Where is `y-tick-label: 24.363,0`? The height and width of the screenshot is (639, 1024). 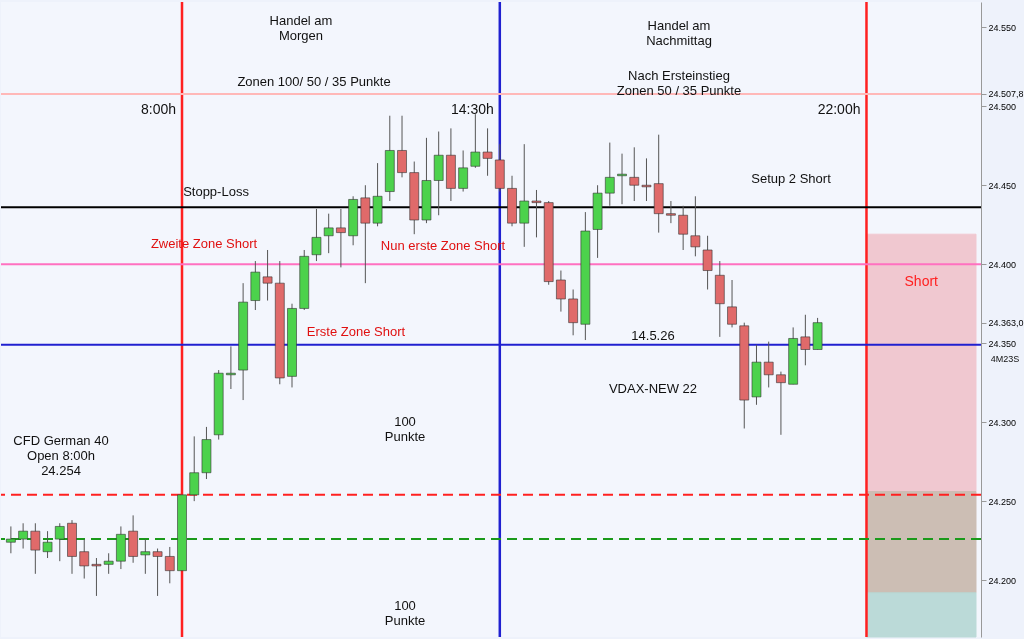
y-tick-label: 24.363,0 is located at coordinates (1006, 323).